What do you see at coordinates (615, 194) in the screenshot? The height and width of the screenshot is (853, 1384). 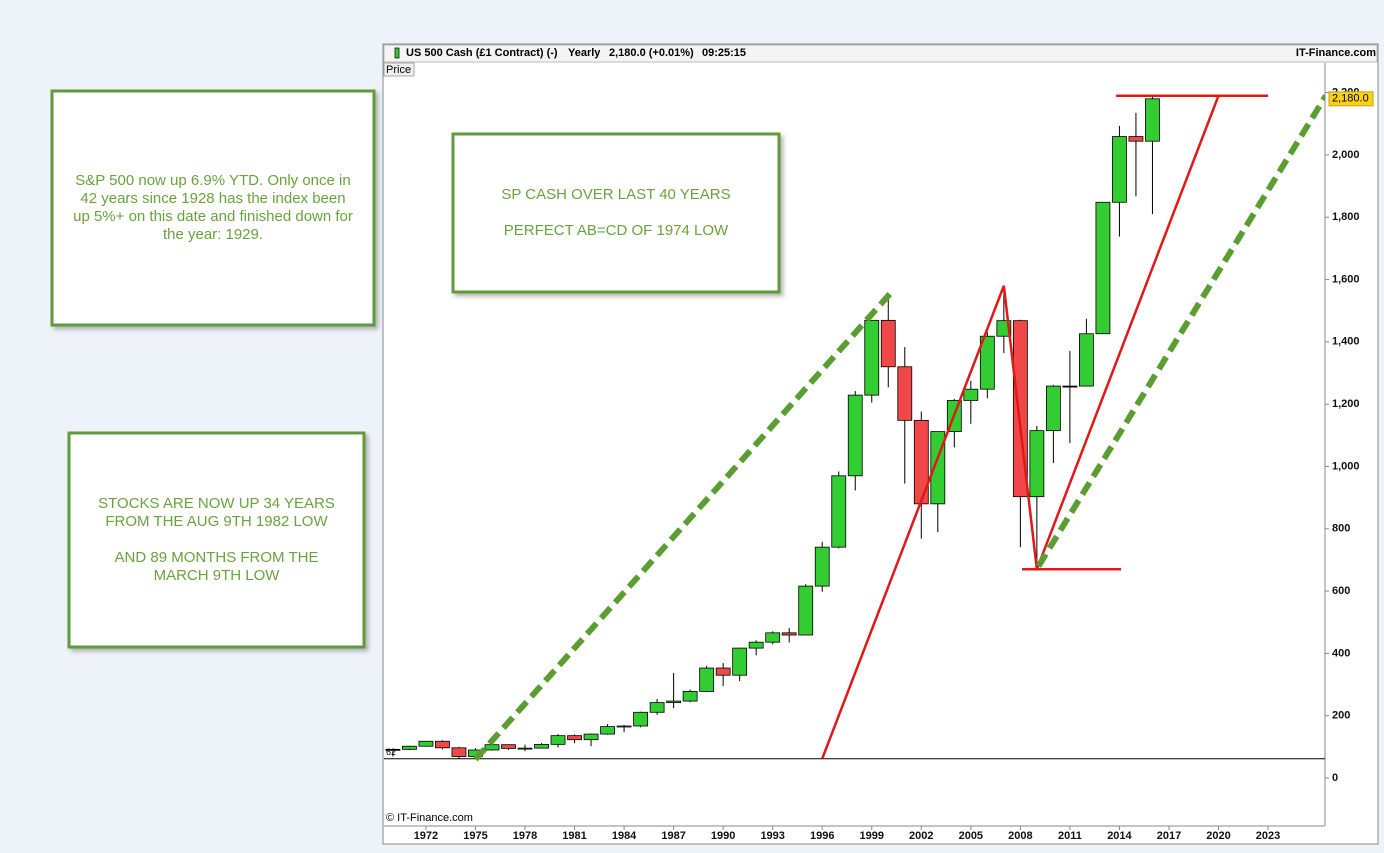 I see `note-text: SP CASH OVER LAST 40 YEARS` at bounding box center [615, 194].